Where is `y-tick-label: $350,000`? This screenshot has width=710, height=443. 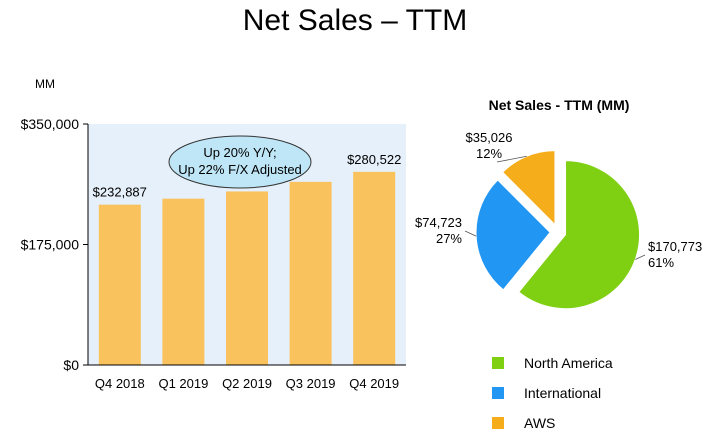 y-tick-label: $350,000 is located at coordinates (50, 124).